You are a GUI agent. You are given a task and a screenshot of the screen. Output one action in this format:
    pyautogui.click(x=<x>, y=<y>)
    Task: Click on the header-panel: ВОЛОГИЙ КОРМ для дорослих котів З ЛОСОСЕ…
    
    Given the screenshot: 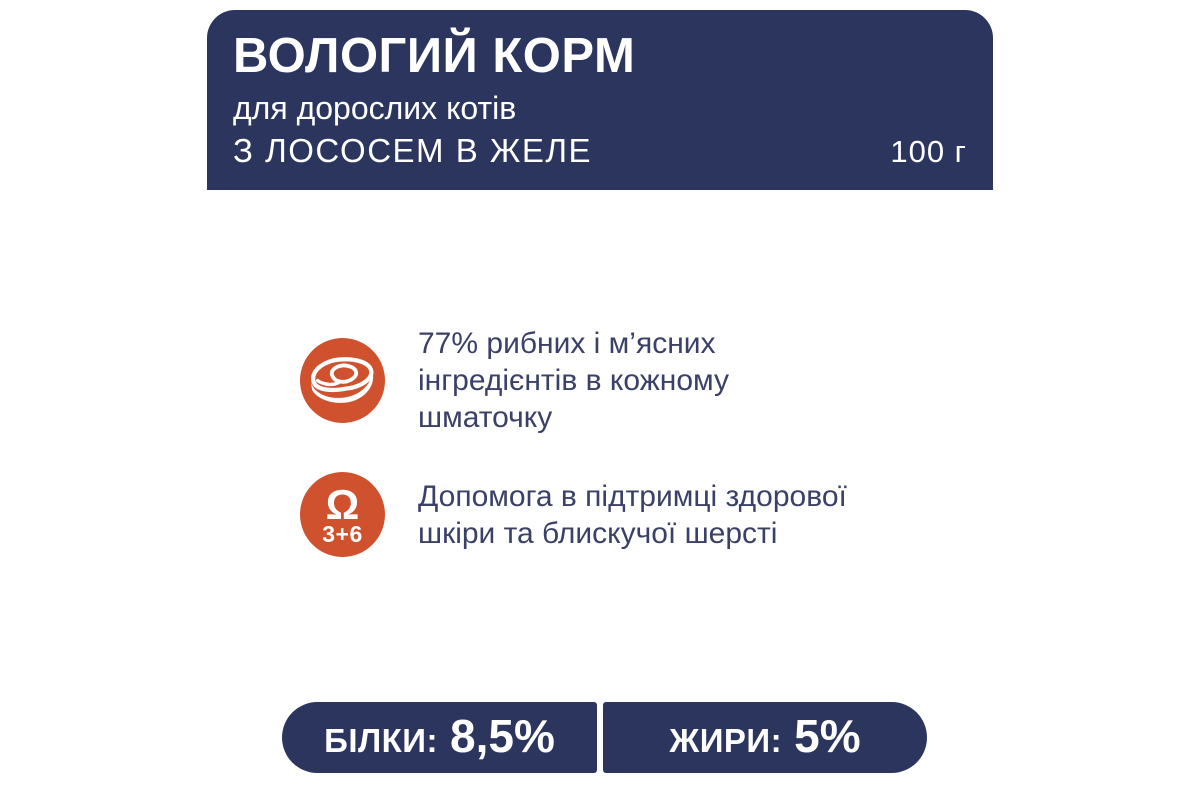 What is the action you would take?
    pyautogui.click(x=600, y=100)
    